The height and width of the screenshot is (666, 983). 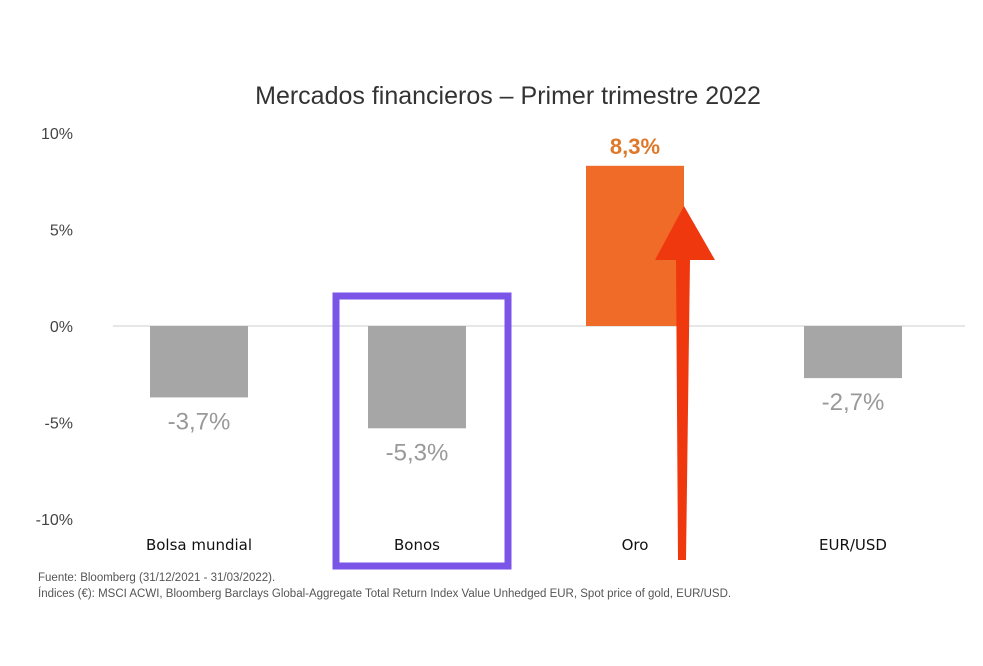 I want to click on y-tick-label: 10%, so click(x=57, y=134).